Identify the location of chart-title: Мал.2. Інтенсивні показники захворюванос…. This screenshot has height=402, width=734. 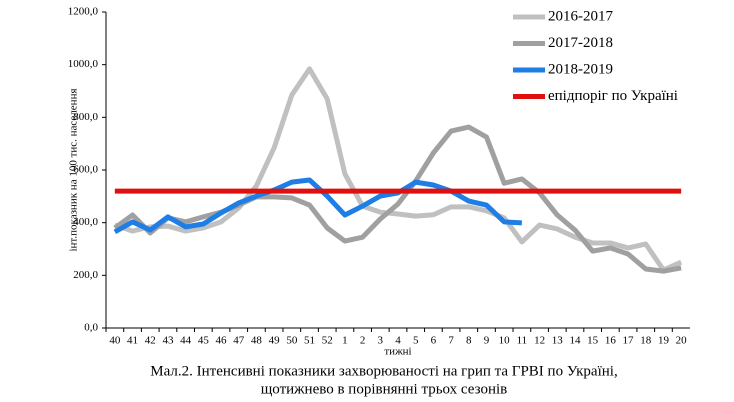
(383, 371).